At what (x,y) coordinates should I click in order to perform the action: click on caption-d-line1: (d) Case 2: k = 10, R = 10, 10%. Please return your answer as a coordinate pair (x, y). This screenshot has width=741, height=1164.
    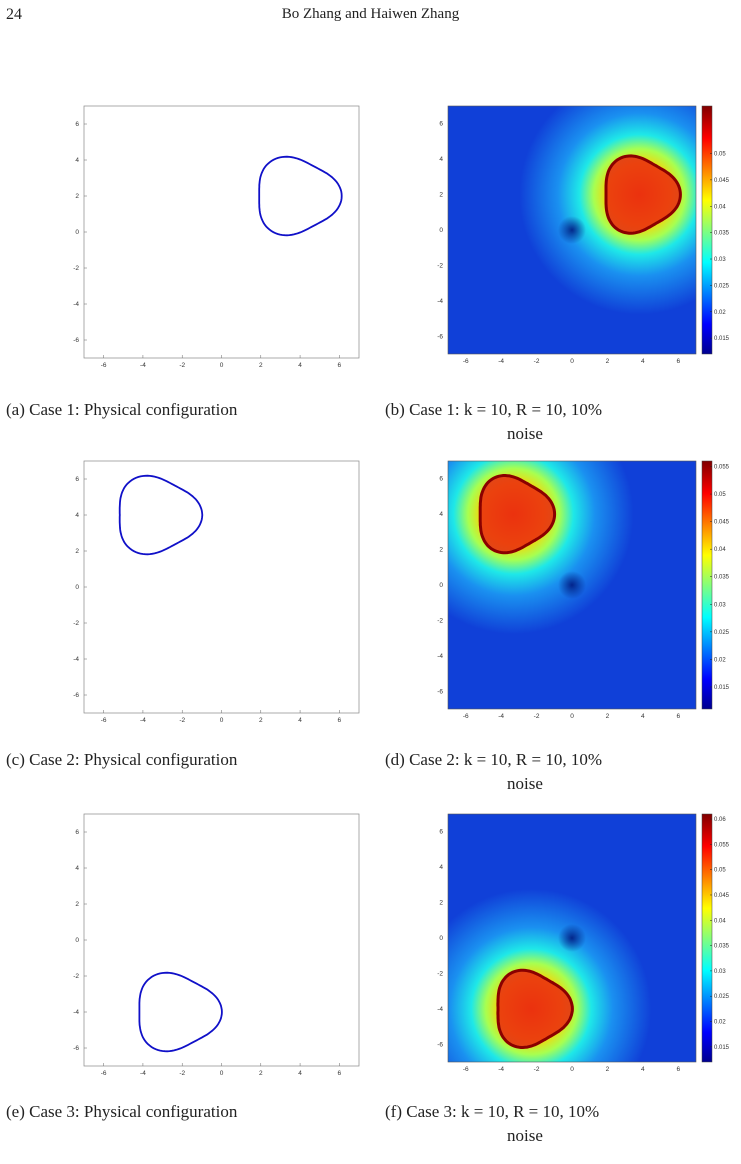
    Looking at the image, I should click on (494, 759).